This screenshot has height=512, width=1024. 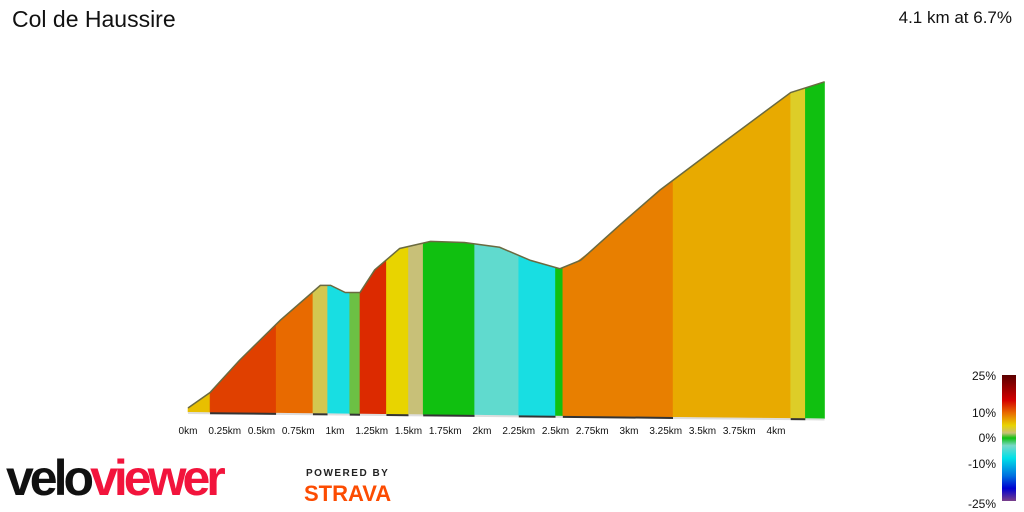 I want to click on strava-logo: STRAVA, so click(x=348, y=493).